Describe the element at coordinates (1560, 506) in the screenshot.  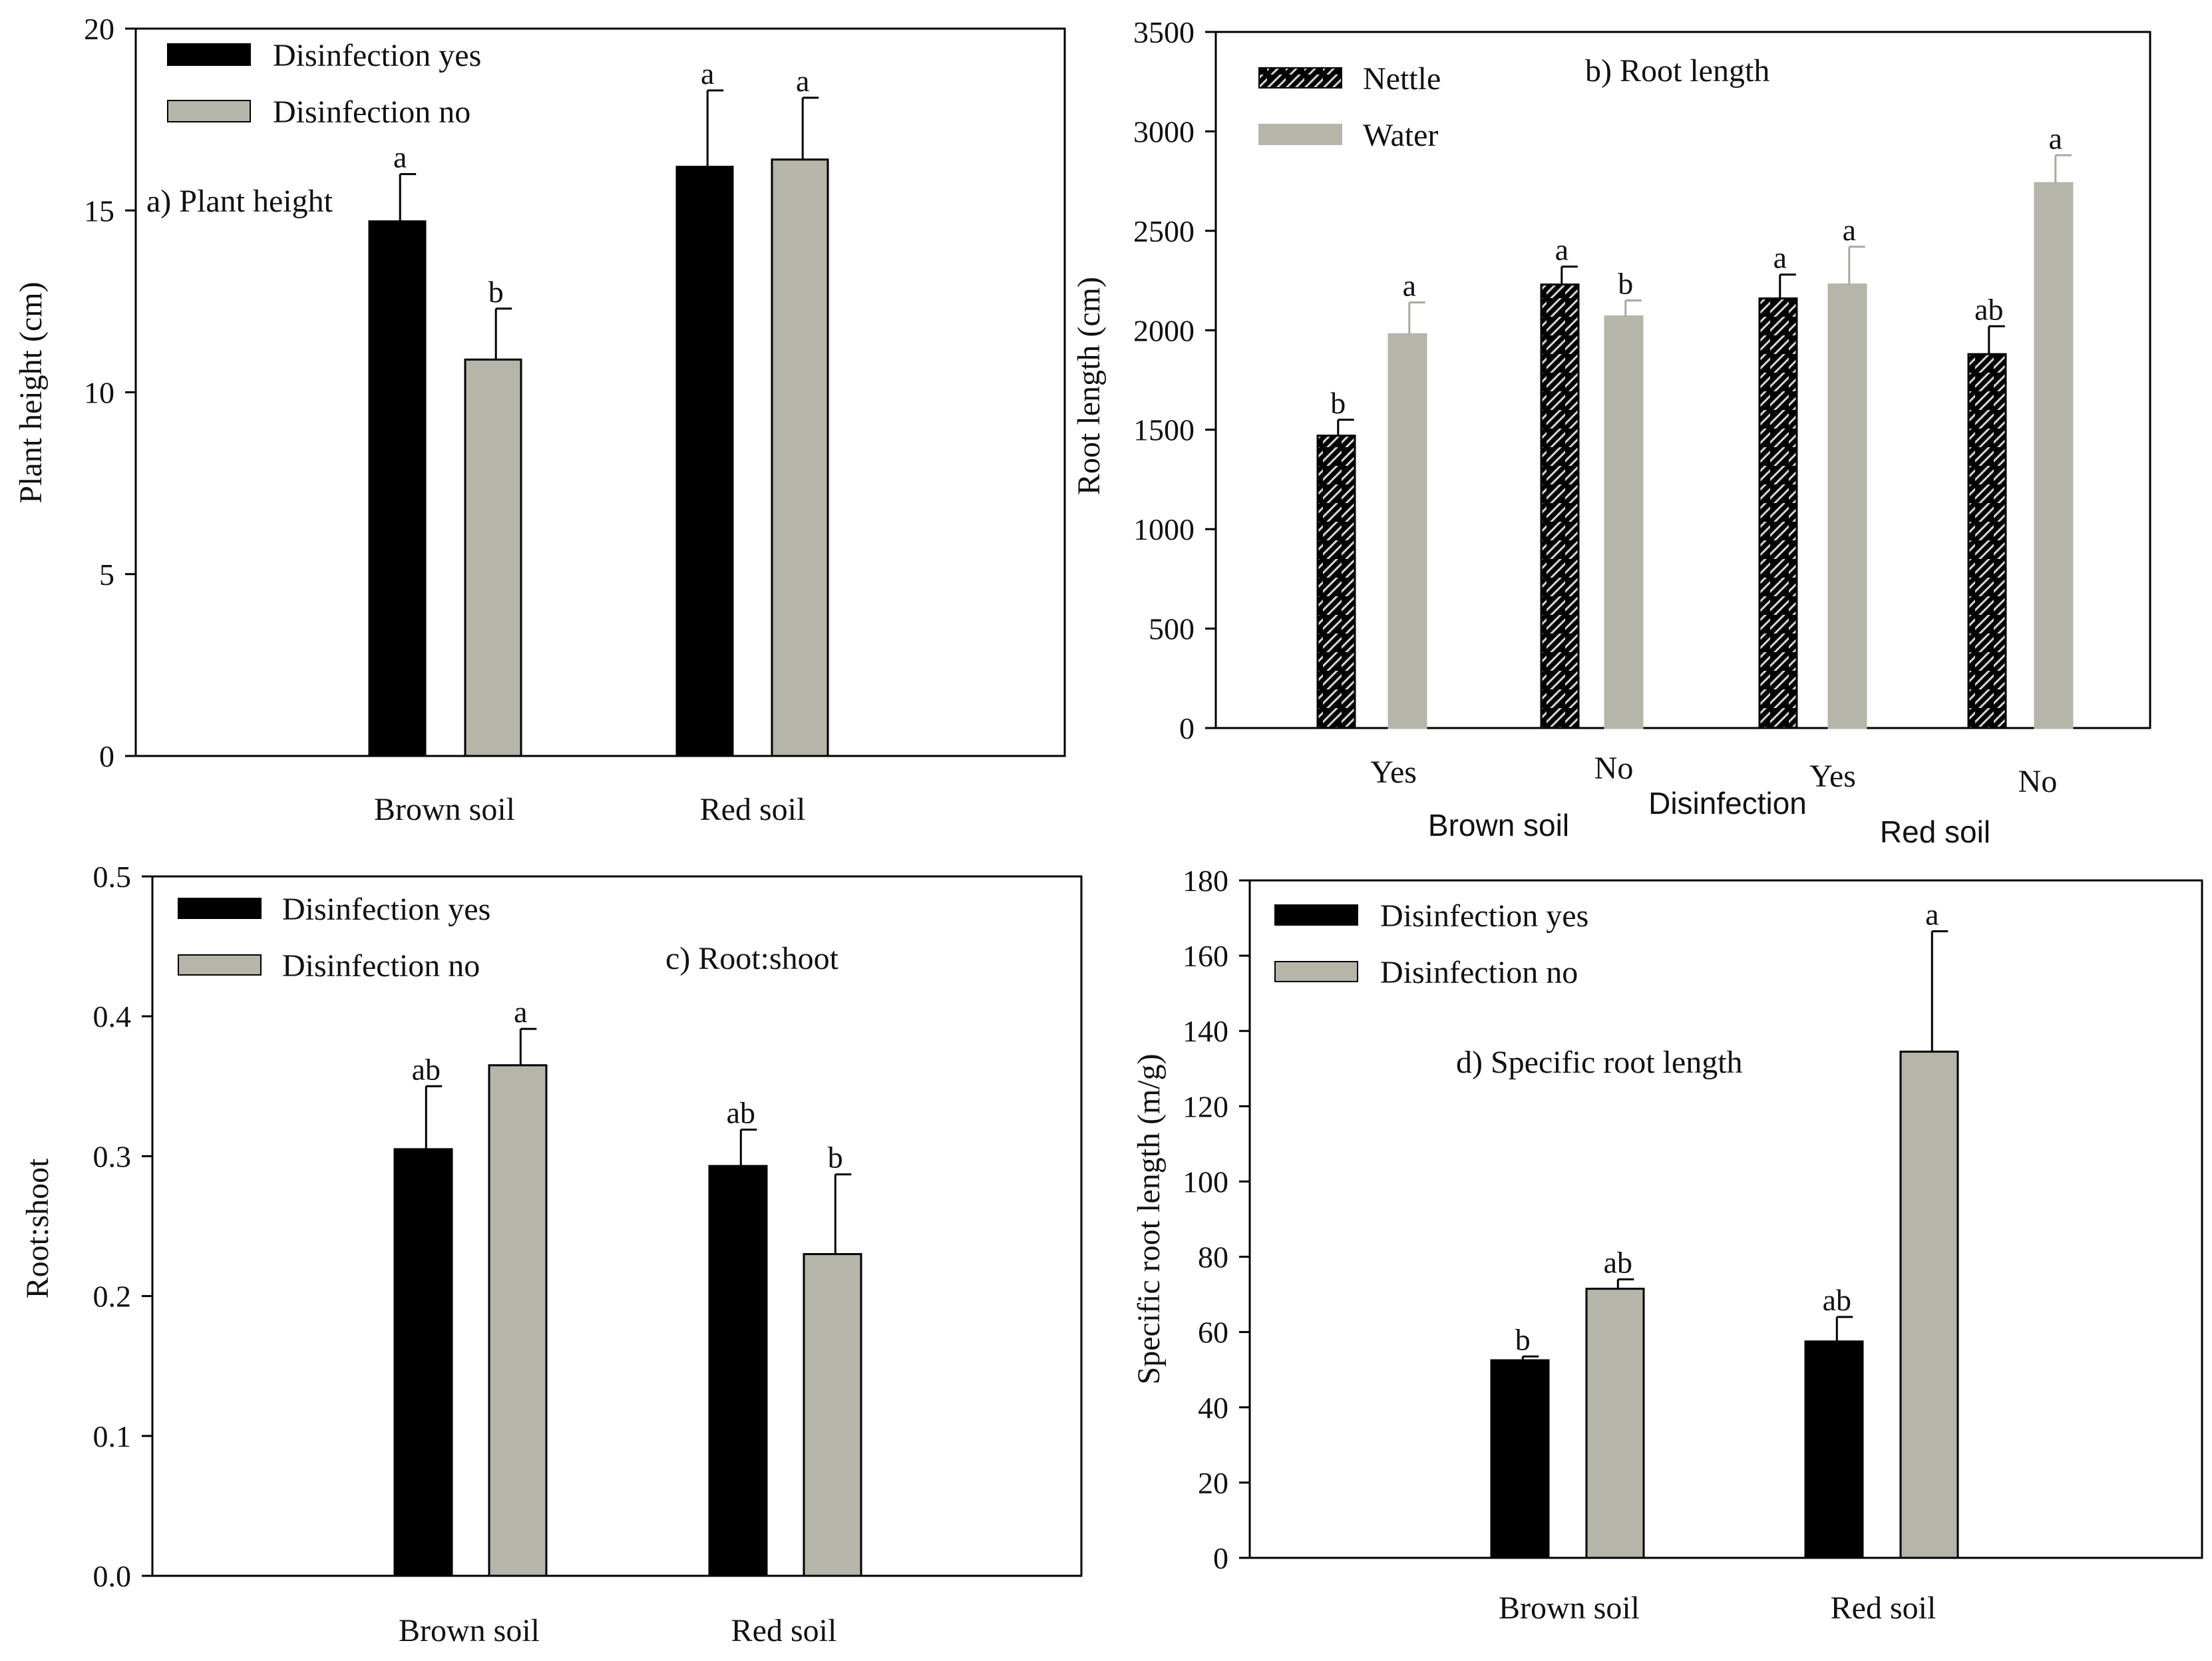
I see `bar-b-s1-c2` at that location.